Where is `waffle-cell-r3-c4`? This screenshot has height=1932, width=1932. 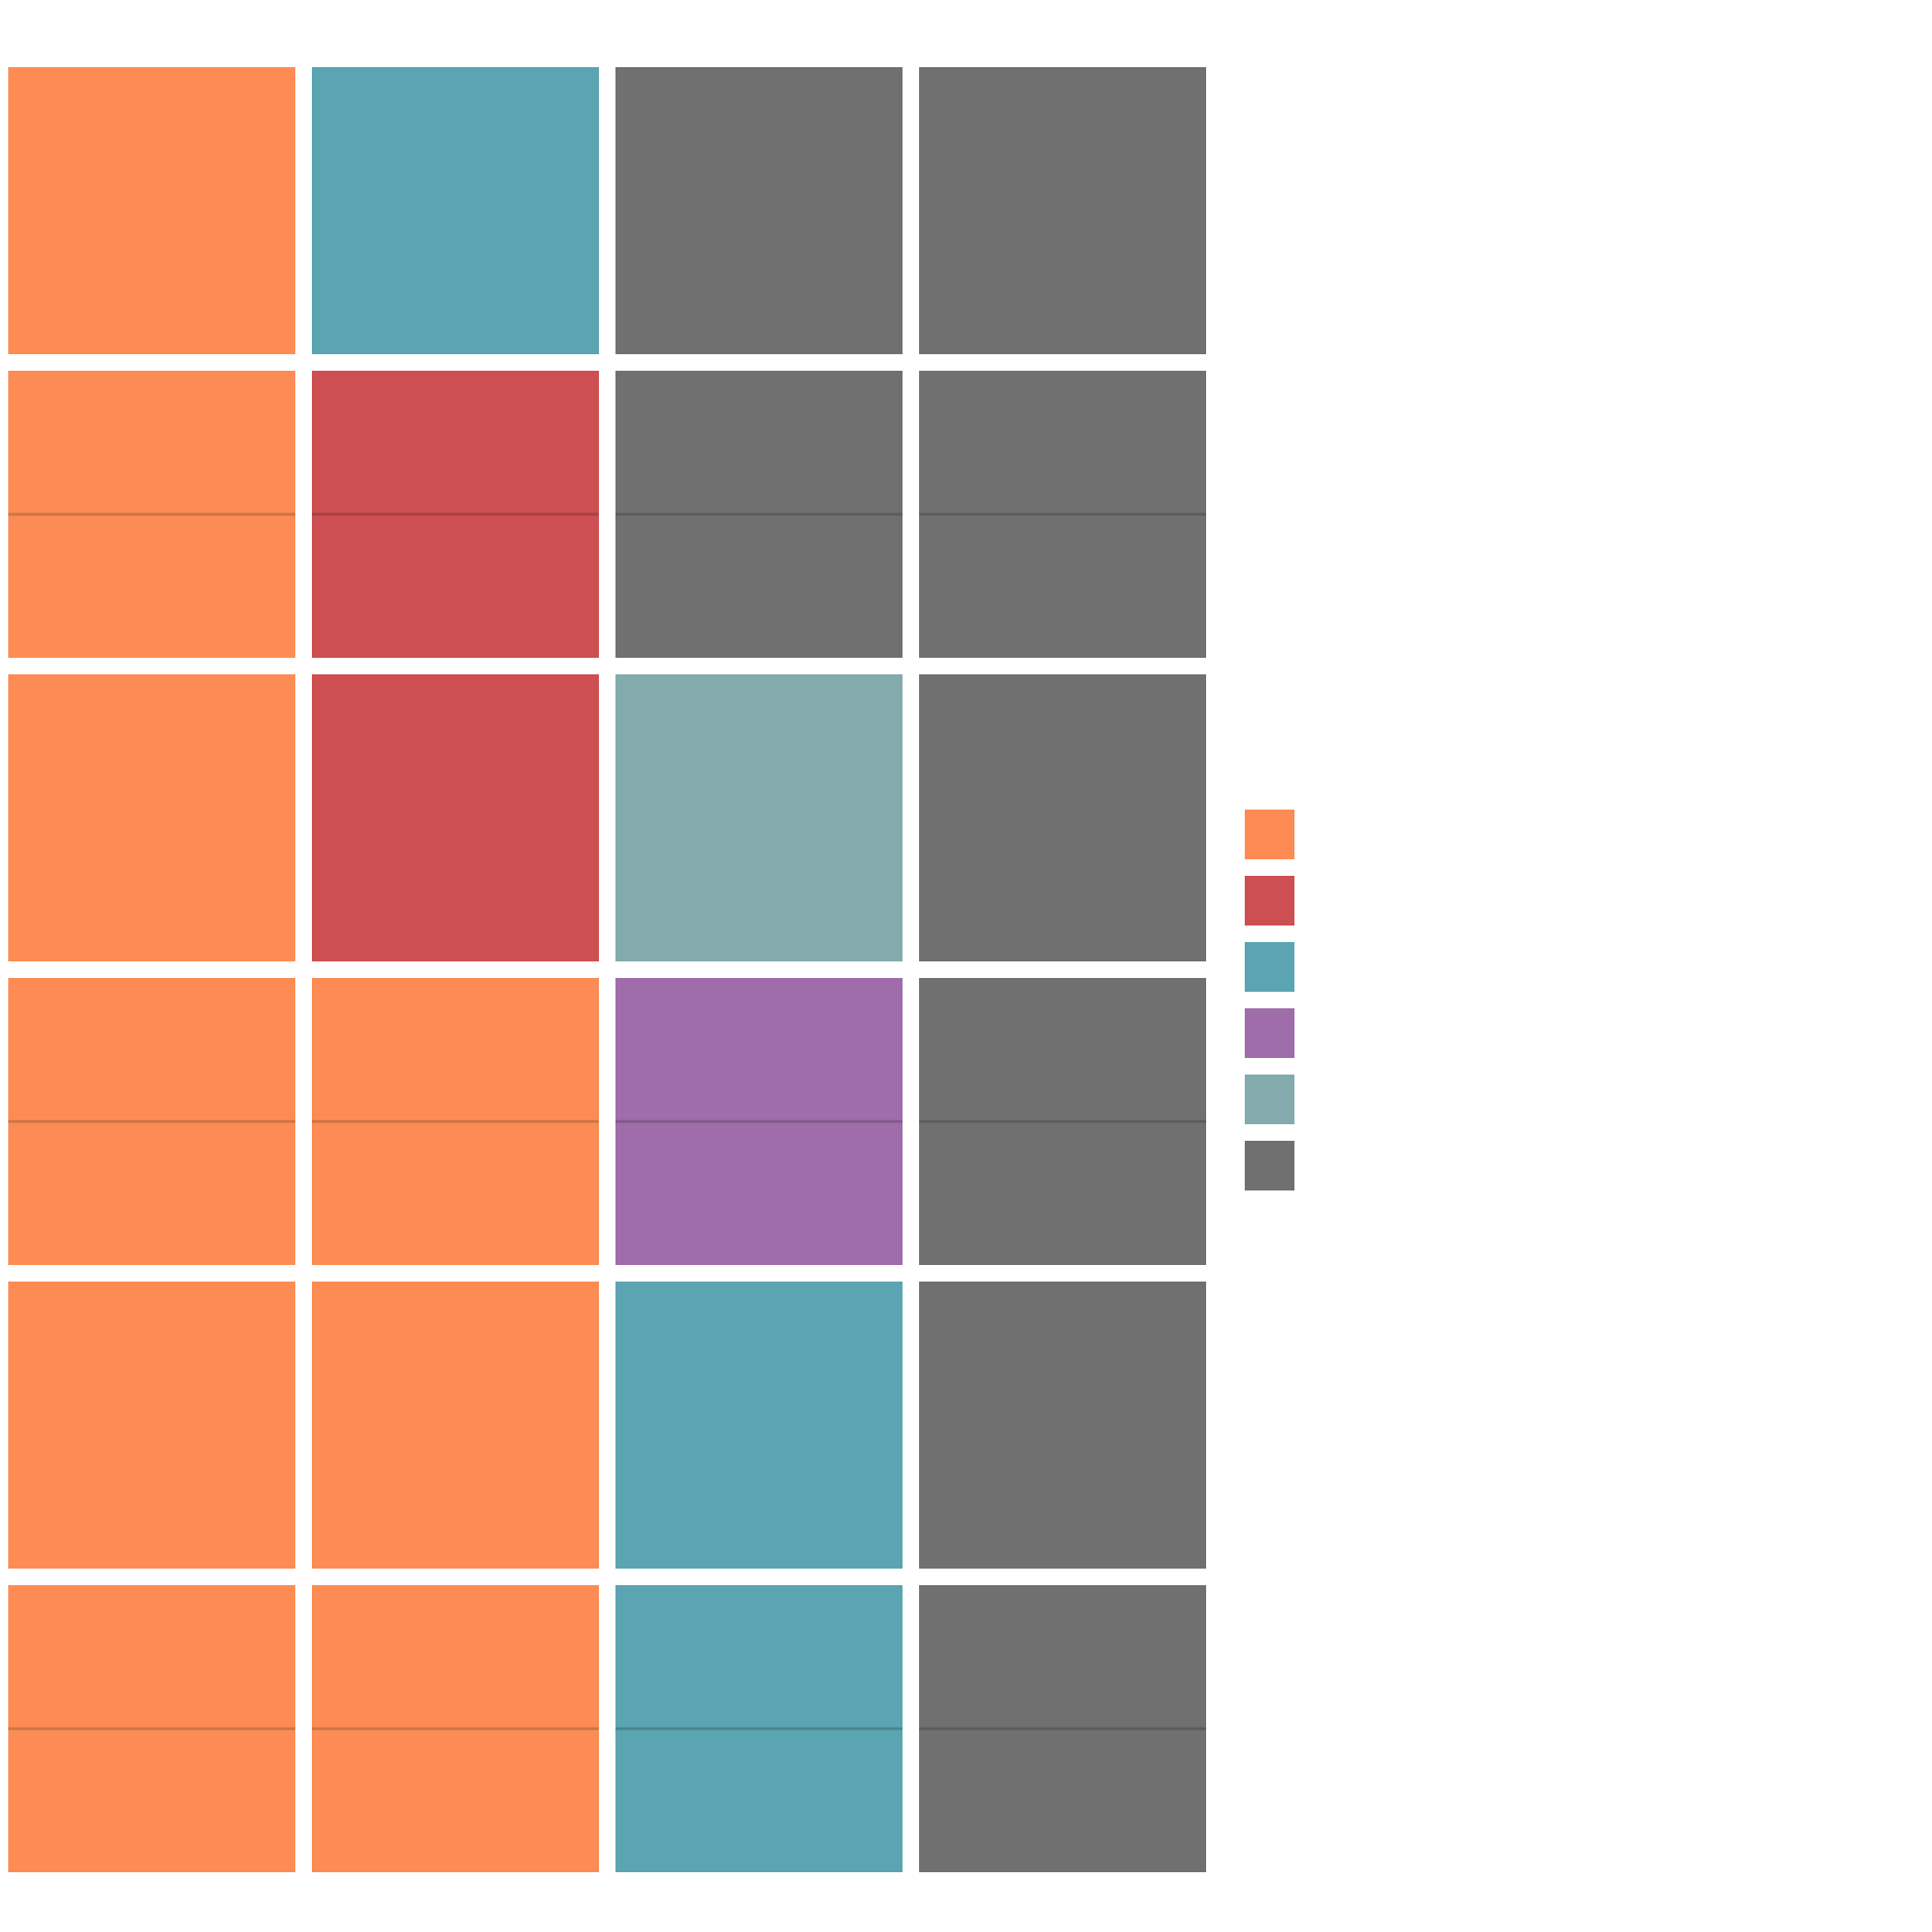
waffle-cell-r3-c4 is located at coordinates (1062, 817).